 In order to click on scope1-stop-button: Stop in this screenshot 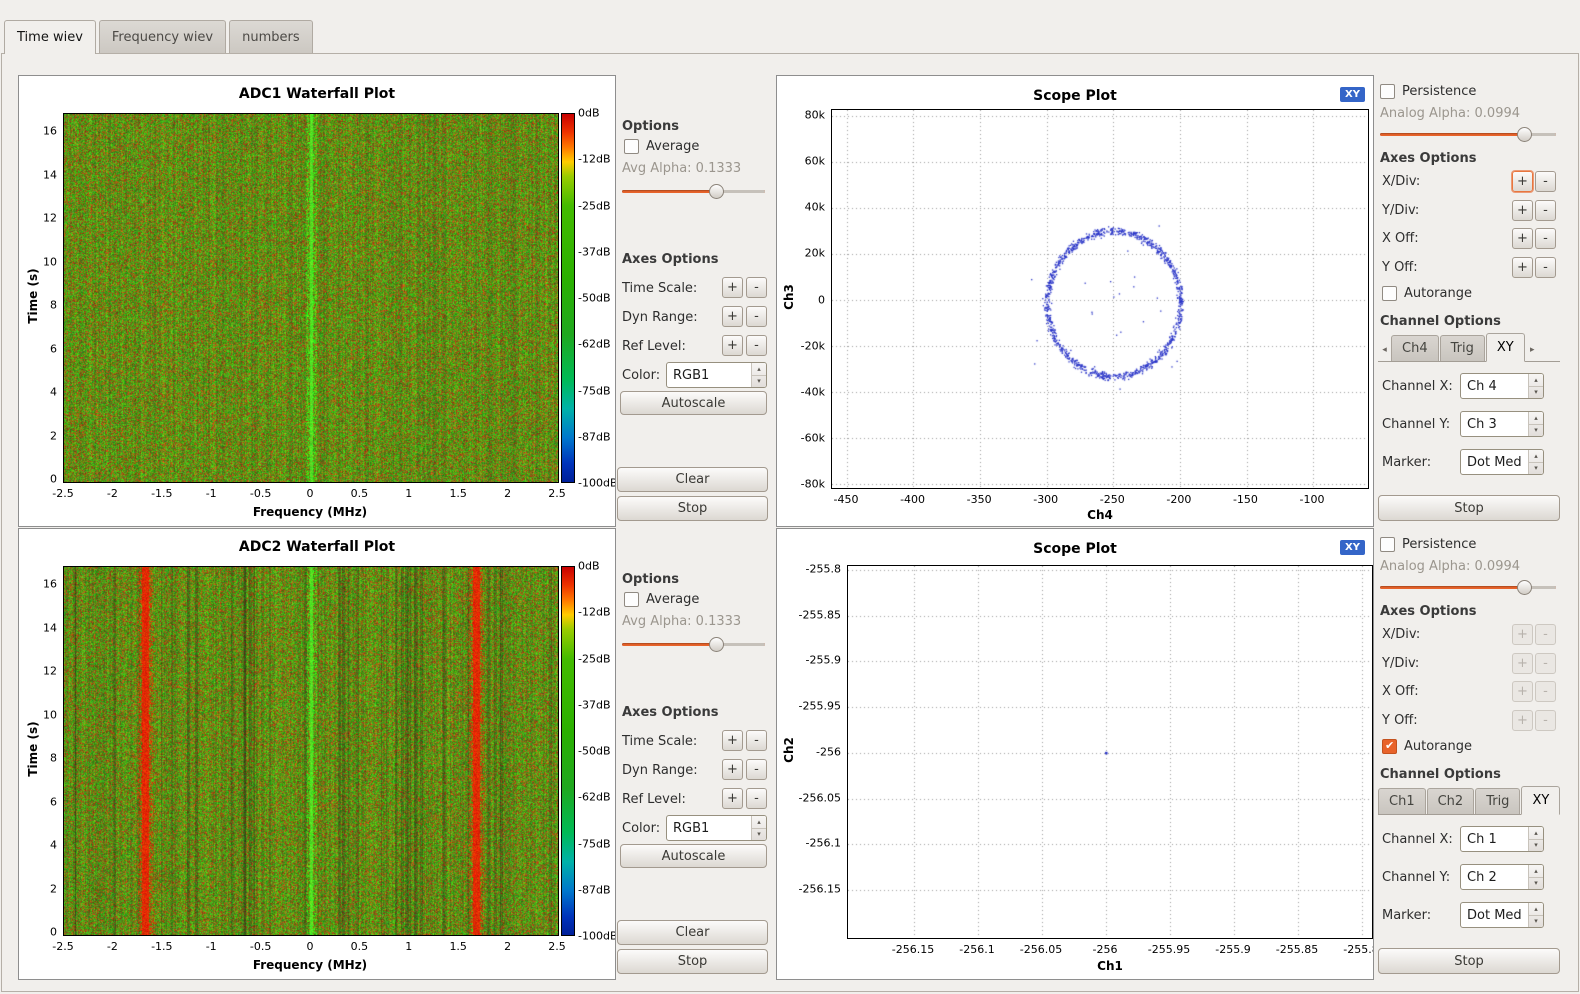, I will do `click(1469, 508)`.